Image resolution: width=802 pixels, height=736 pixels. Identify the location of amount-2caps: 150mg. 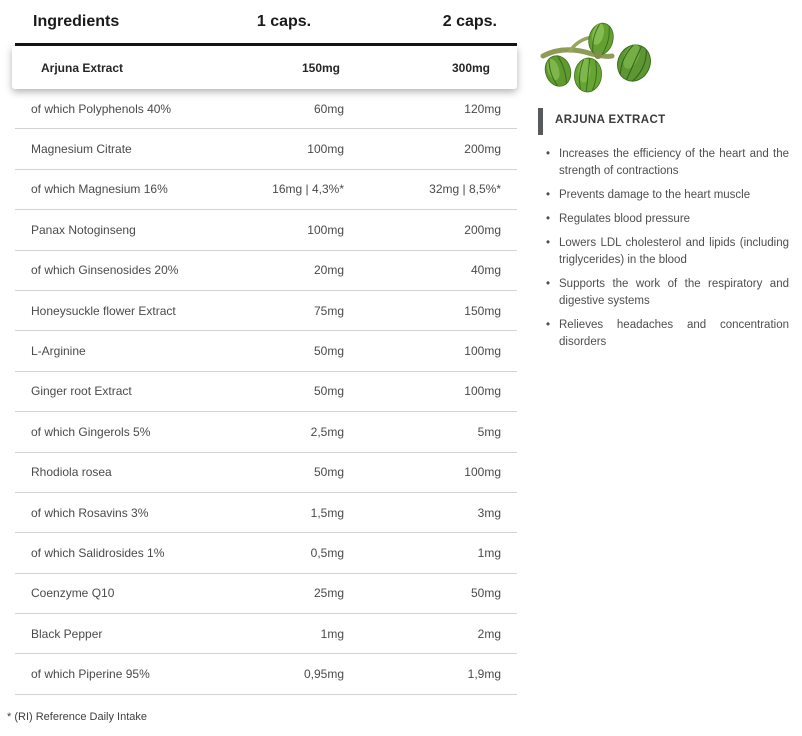
(482, 310).